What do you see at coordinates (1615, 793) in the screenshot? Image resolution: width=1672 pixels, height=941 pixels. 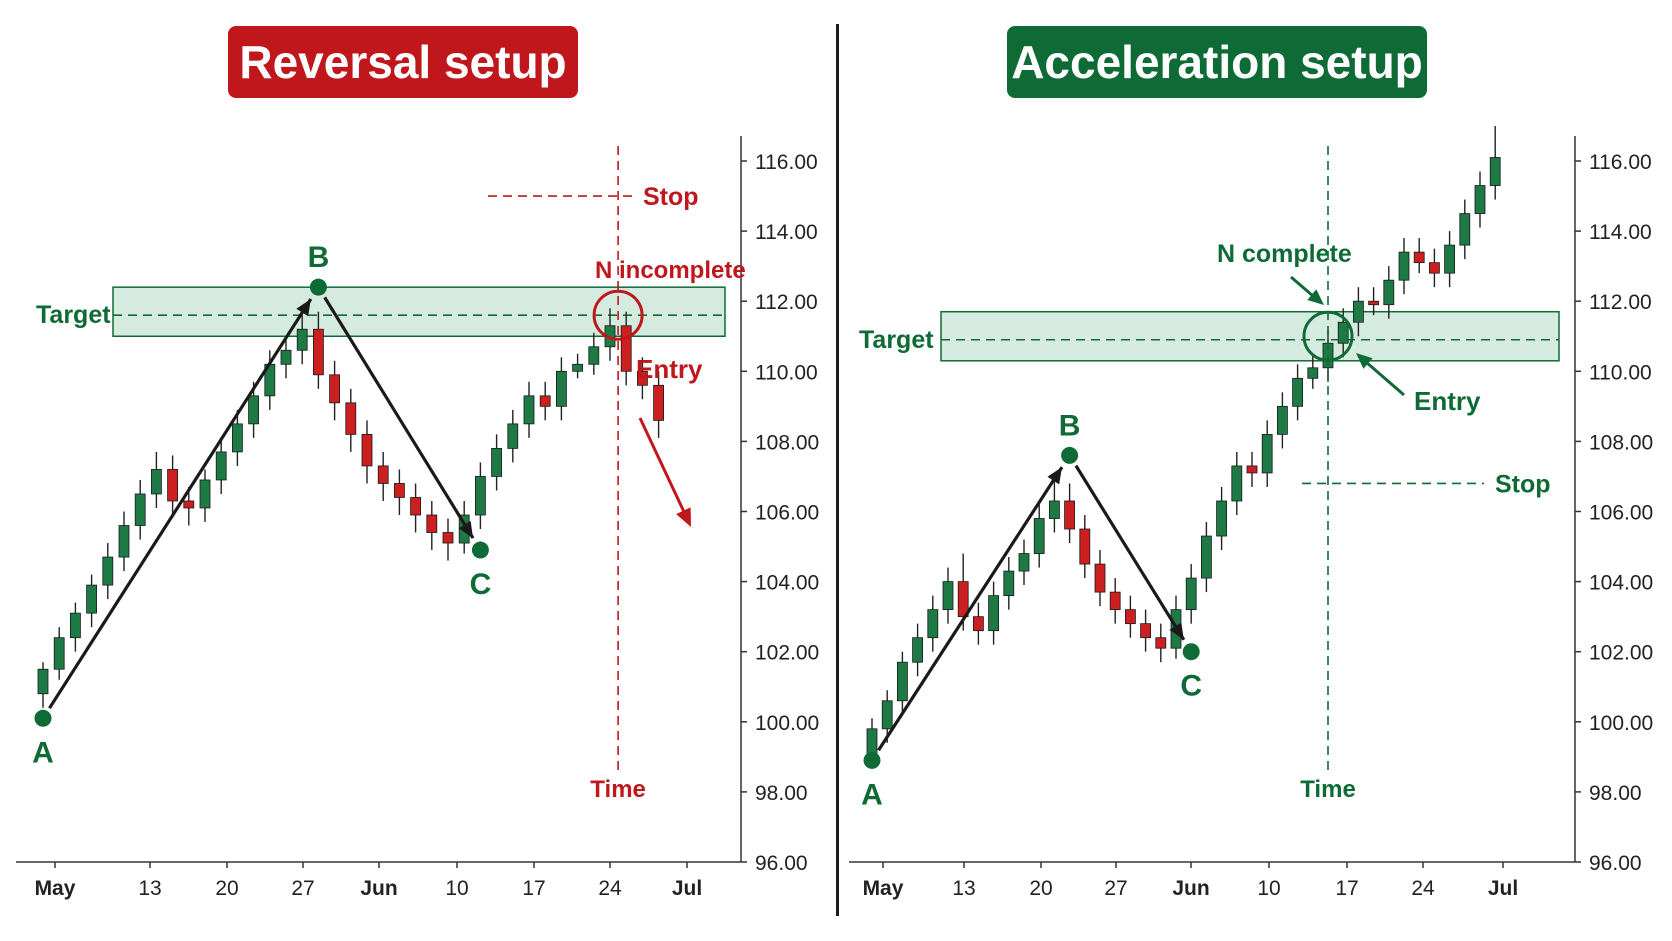 I see `y-tick-label: 98.00` at bounding box center [1615, 793].